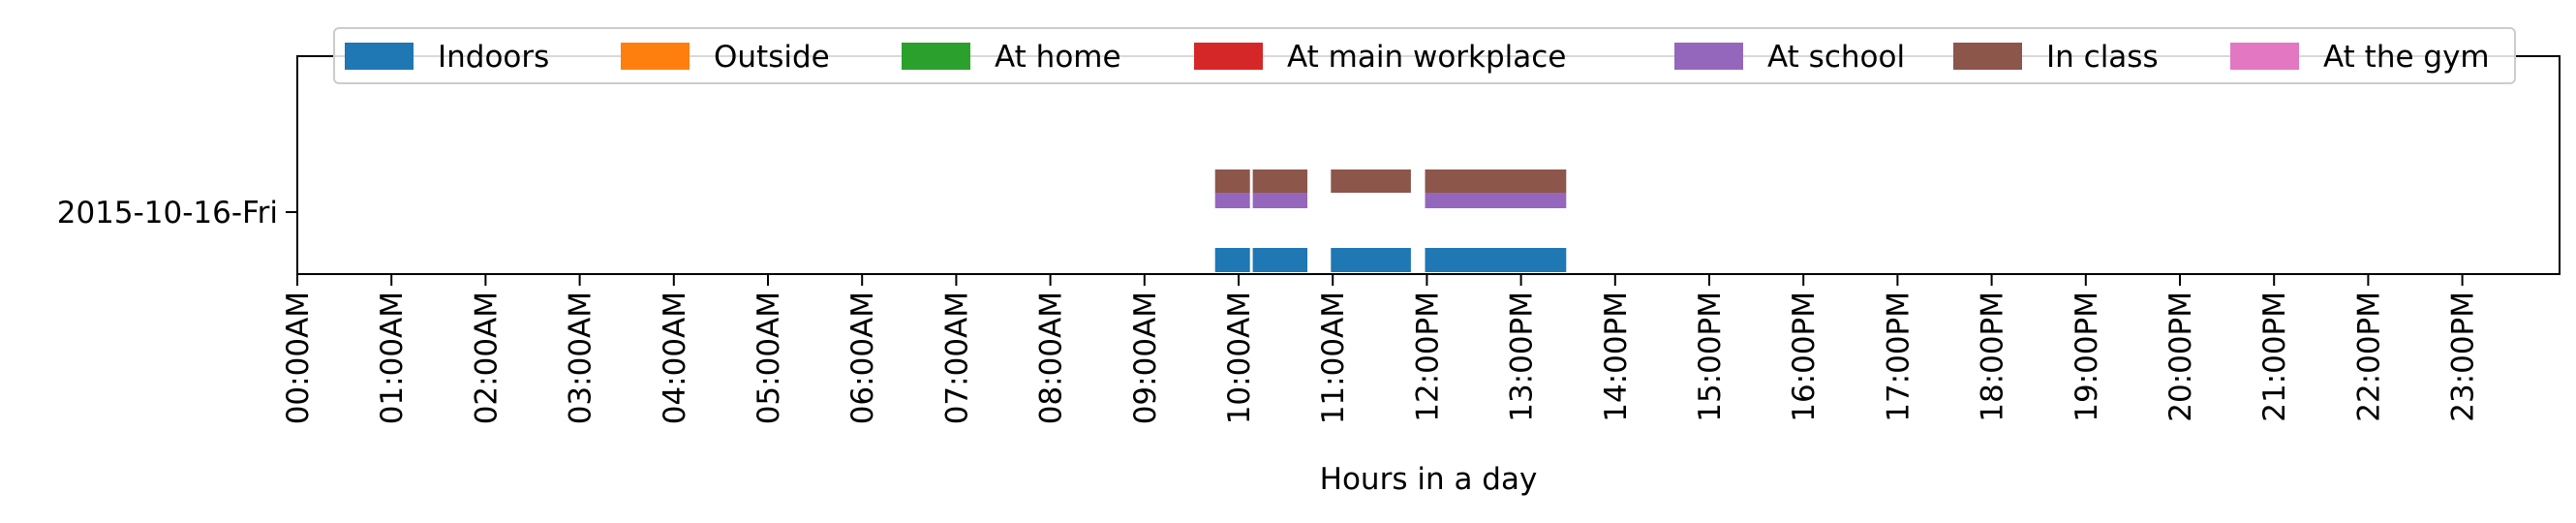 The height and width of the screenshot is (523, 2576). What do you see at coordinates (1239, 358) in the screenshot?
I see `x-tick-label: 10:00AM` at bounding box center [1239, 358].